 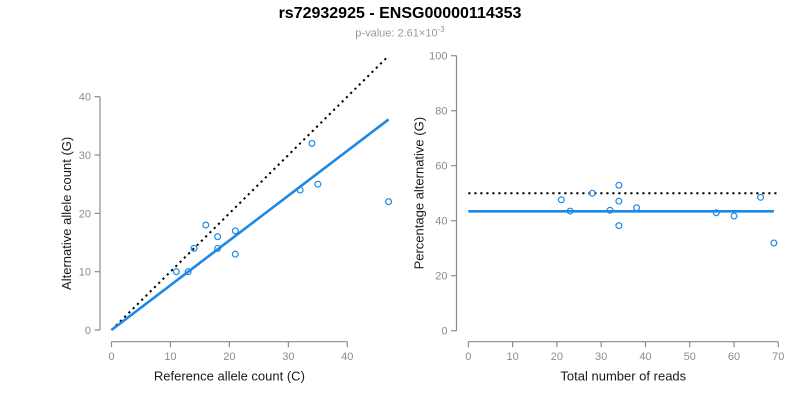 What do you see at coordinates (441, 167) in the screenshot?
I see `percentage-scatter-y-tick-label: 60` at bounding box center [441, 167].